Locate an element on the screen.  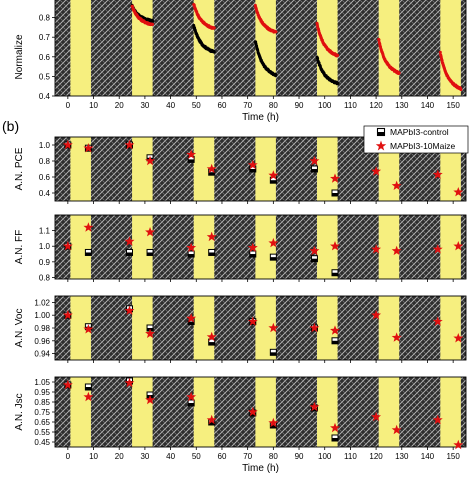
x-tick-label: 60 is located at coordinates (222, 105).